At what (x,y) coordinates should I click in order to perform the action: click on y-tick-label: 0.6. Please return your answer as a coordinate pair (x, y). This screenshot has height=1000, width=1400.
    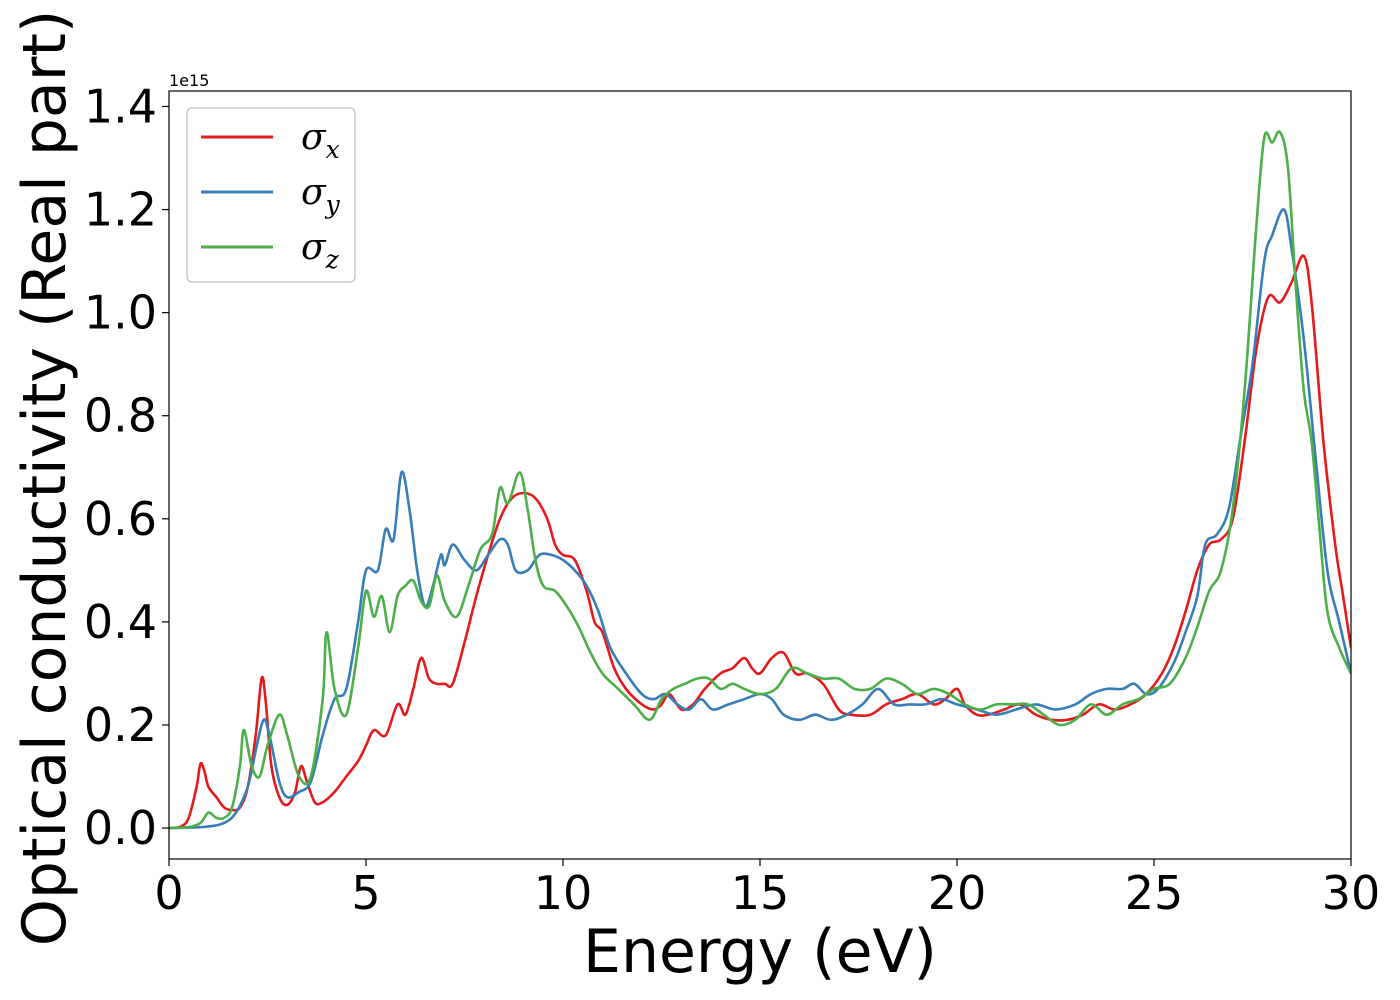
    Looking at the image, I should click on (120, 519).